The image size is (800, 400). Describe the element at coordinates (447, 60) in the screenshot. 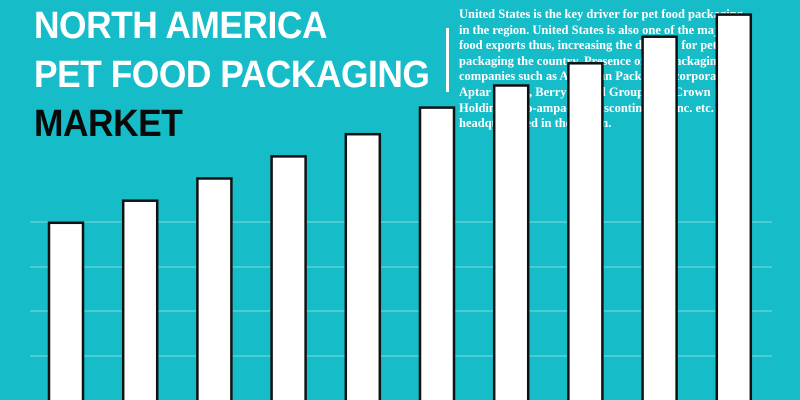

I see `text-divider` at that location.